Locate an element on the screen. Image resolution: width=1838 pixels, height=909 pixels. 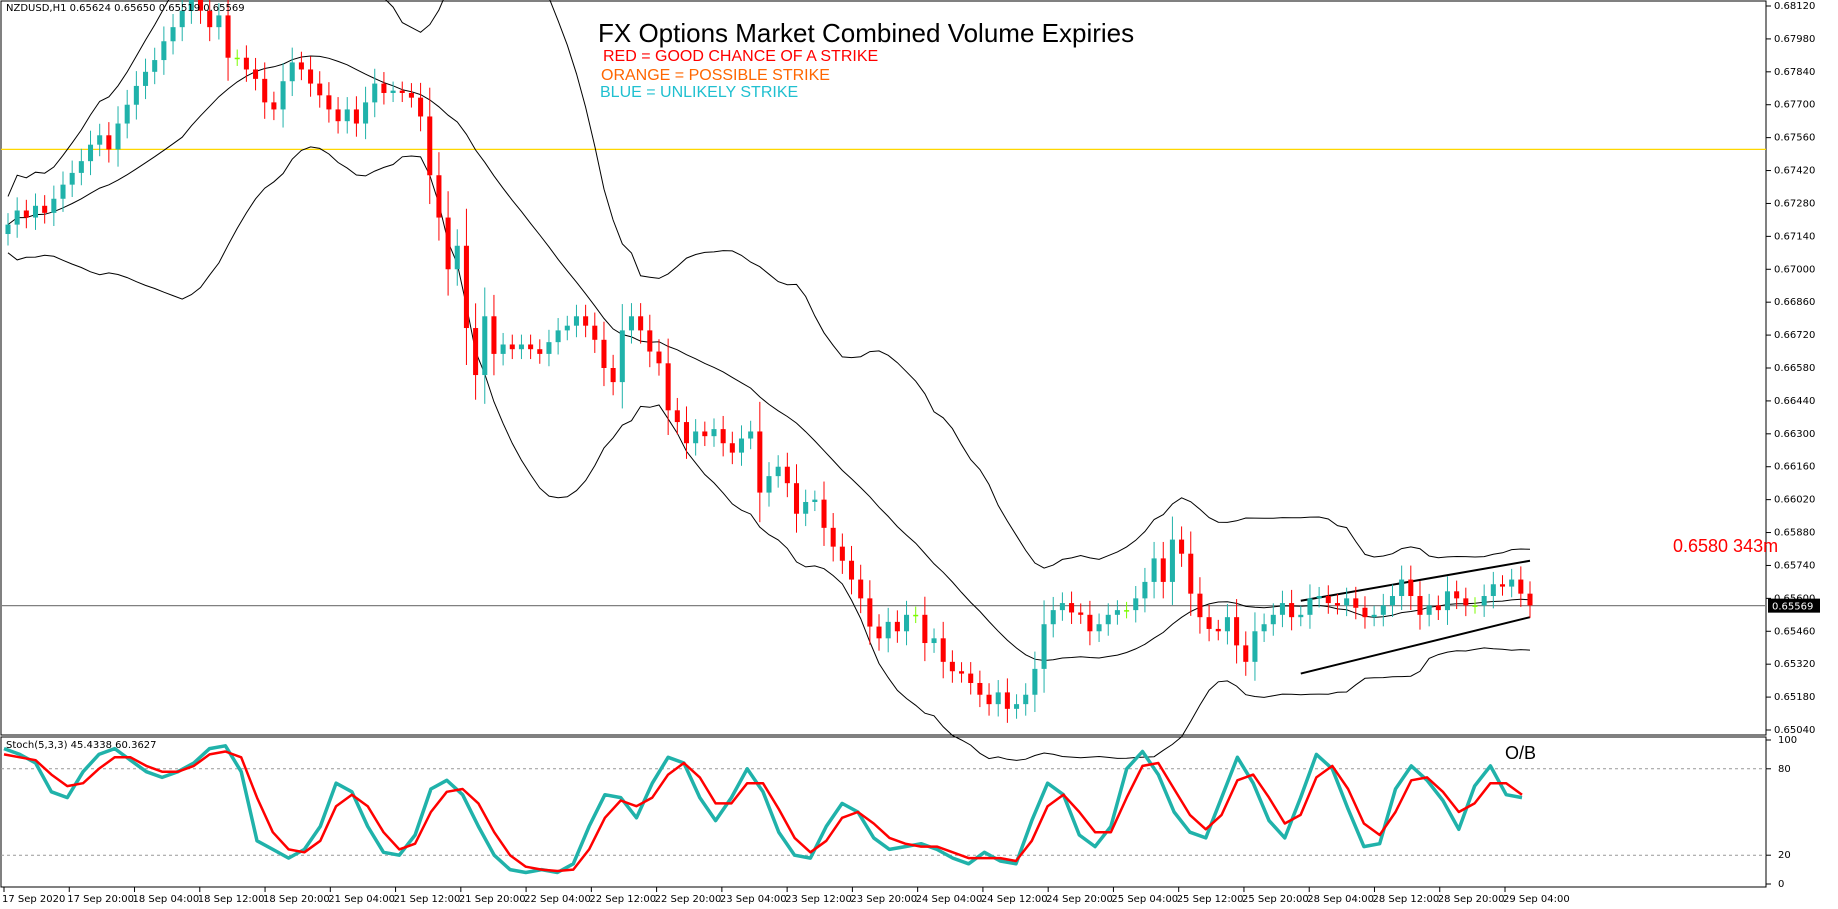
y-tick-label: 0.67700 is located at coordinates (1794, 105).